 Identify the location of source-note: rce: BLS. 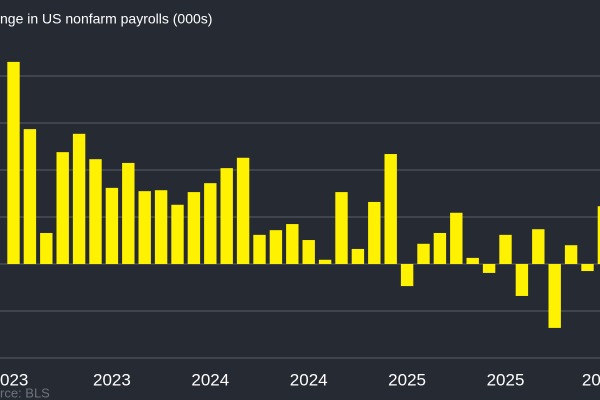
(25, 392).